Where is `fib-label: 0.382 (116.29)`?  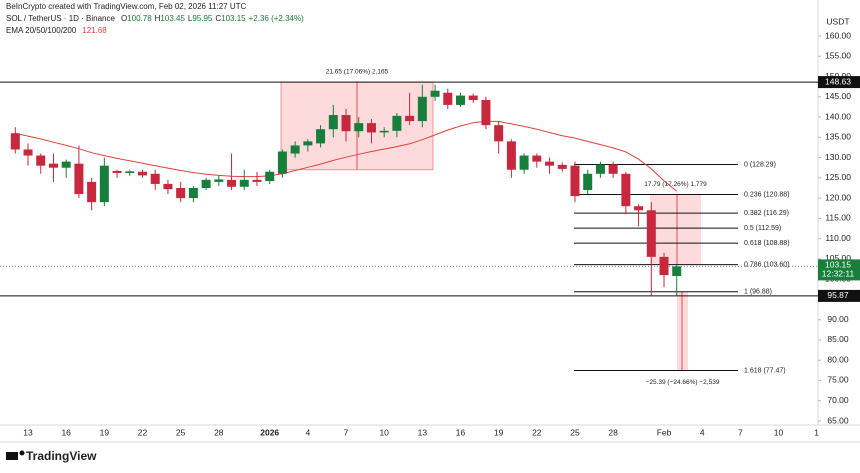
fib-label: 0.382 (116.29) is located at coordinates (766, 213).